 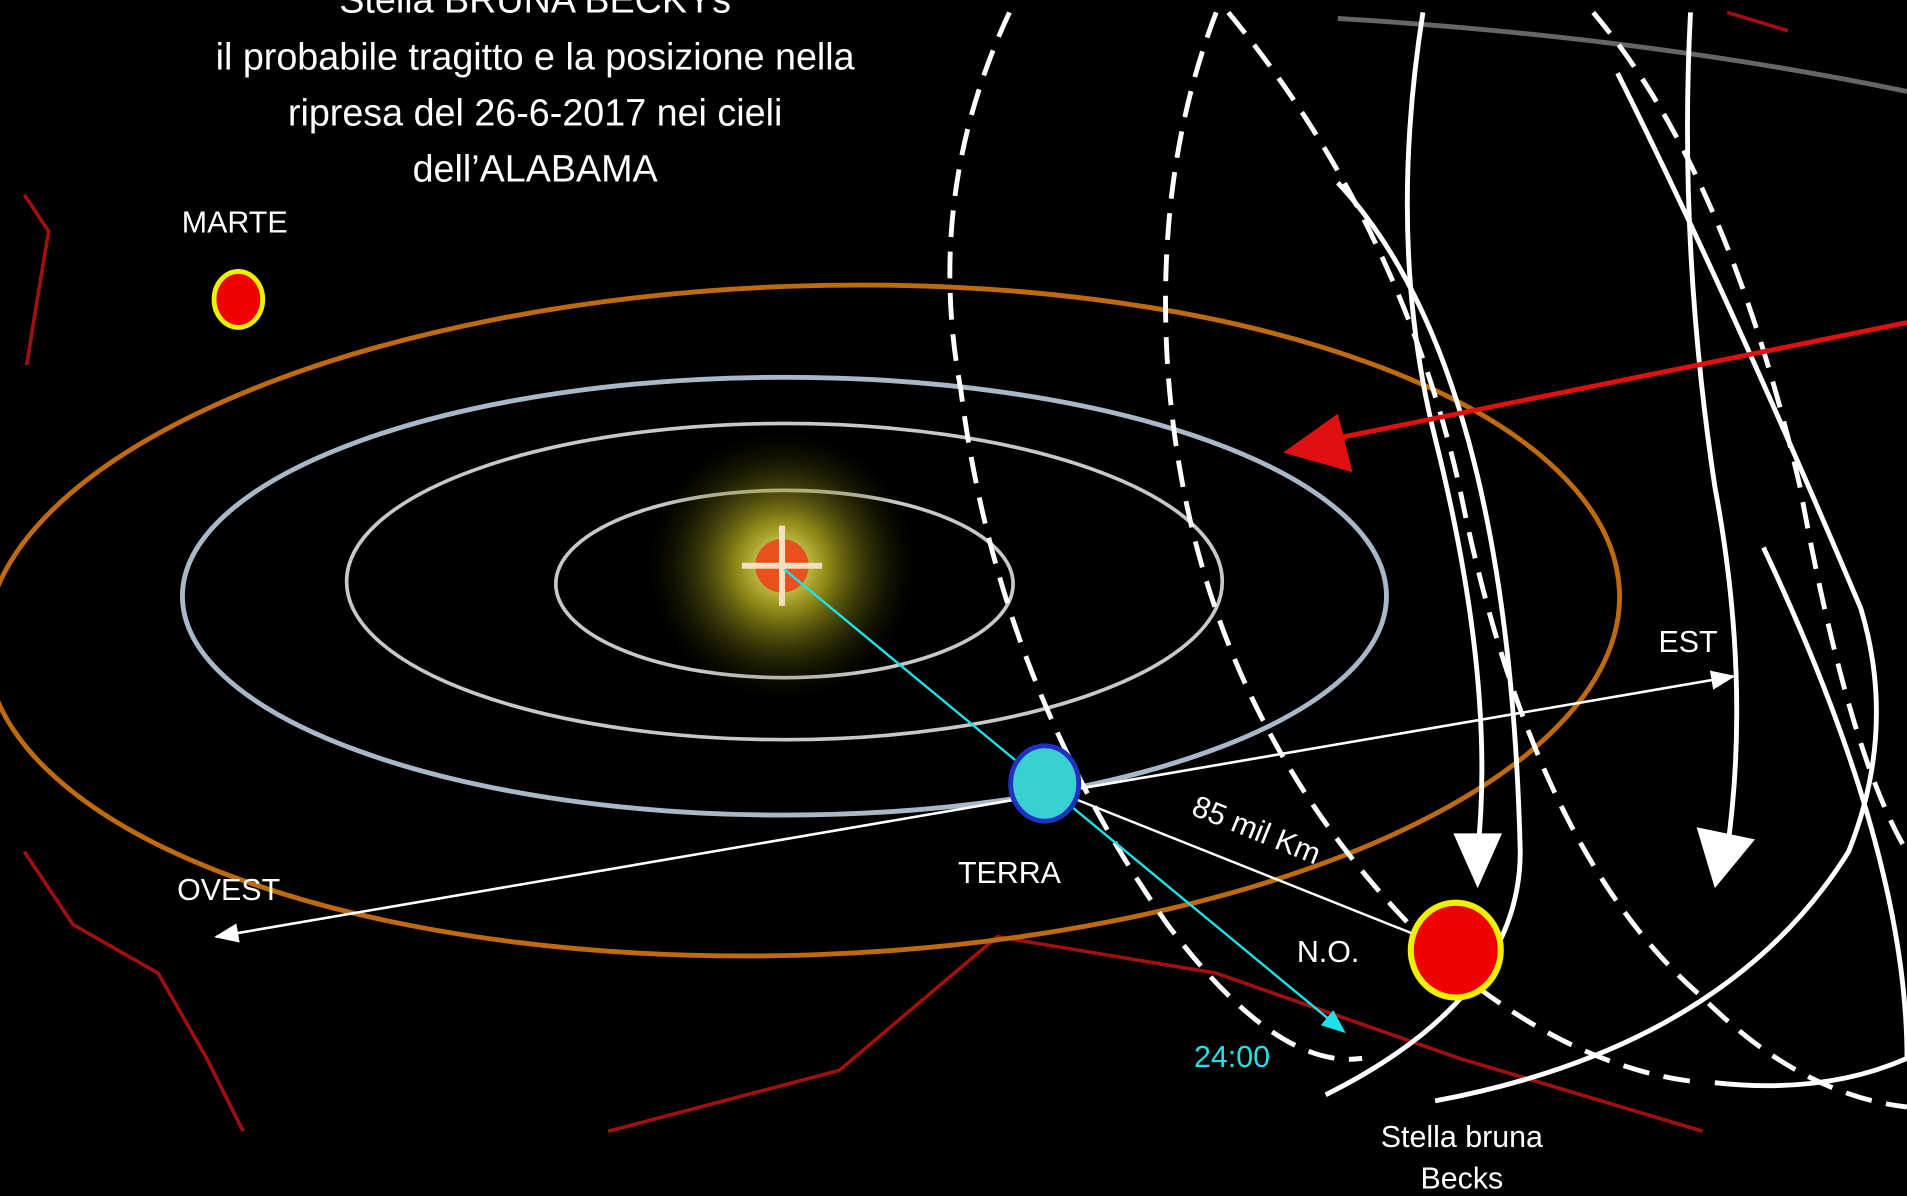 I want to click on east-label: EST, so click(x=1688, y=642).